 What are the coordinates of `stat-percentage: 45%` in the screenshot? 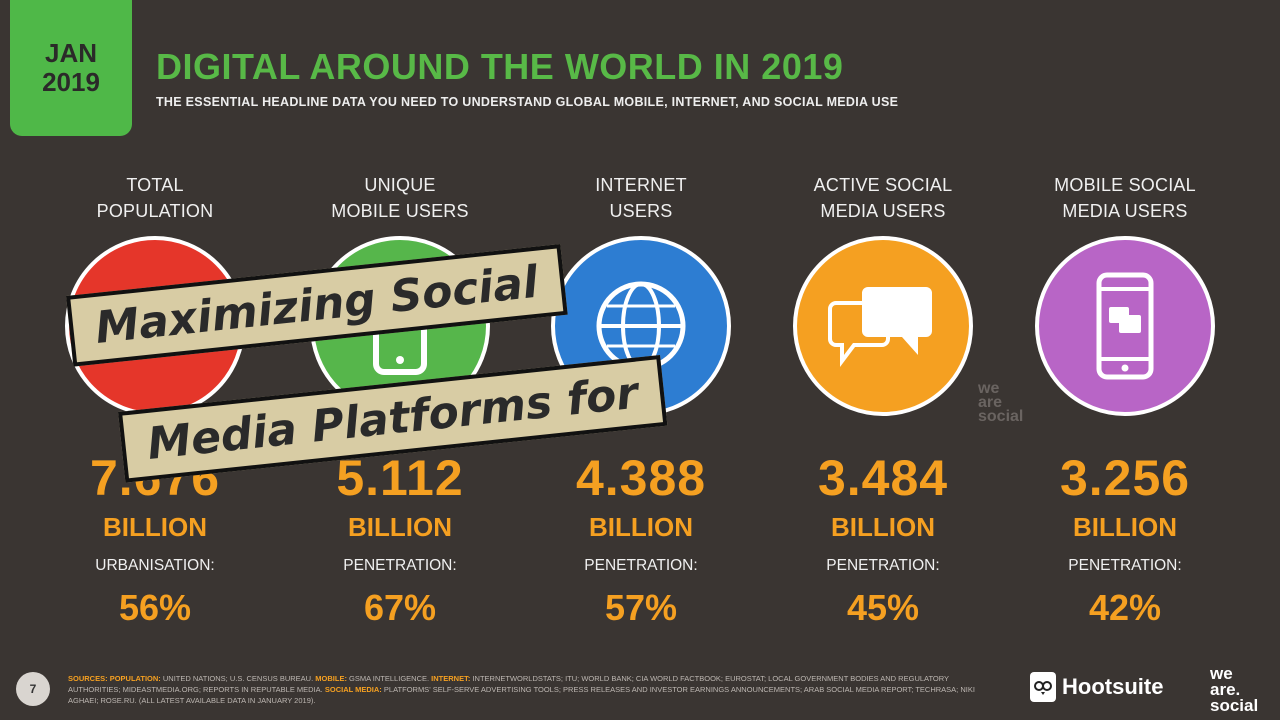 It's located at (883, 607).